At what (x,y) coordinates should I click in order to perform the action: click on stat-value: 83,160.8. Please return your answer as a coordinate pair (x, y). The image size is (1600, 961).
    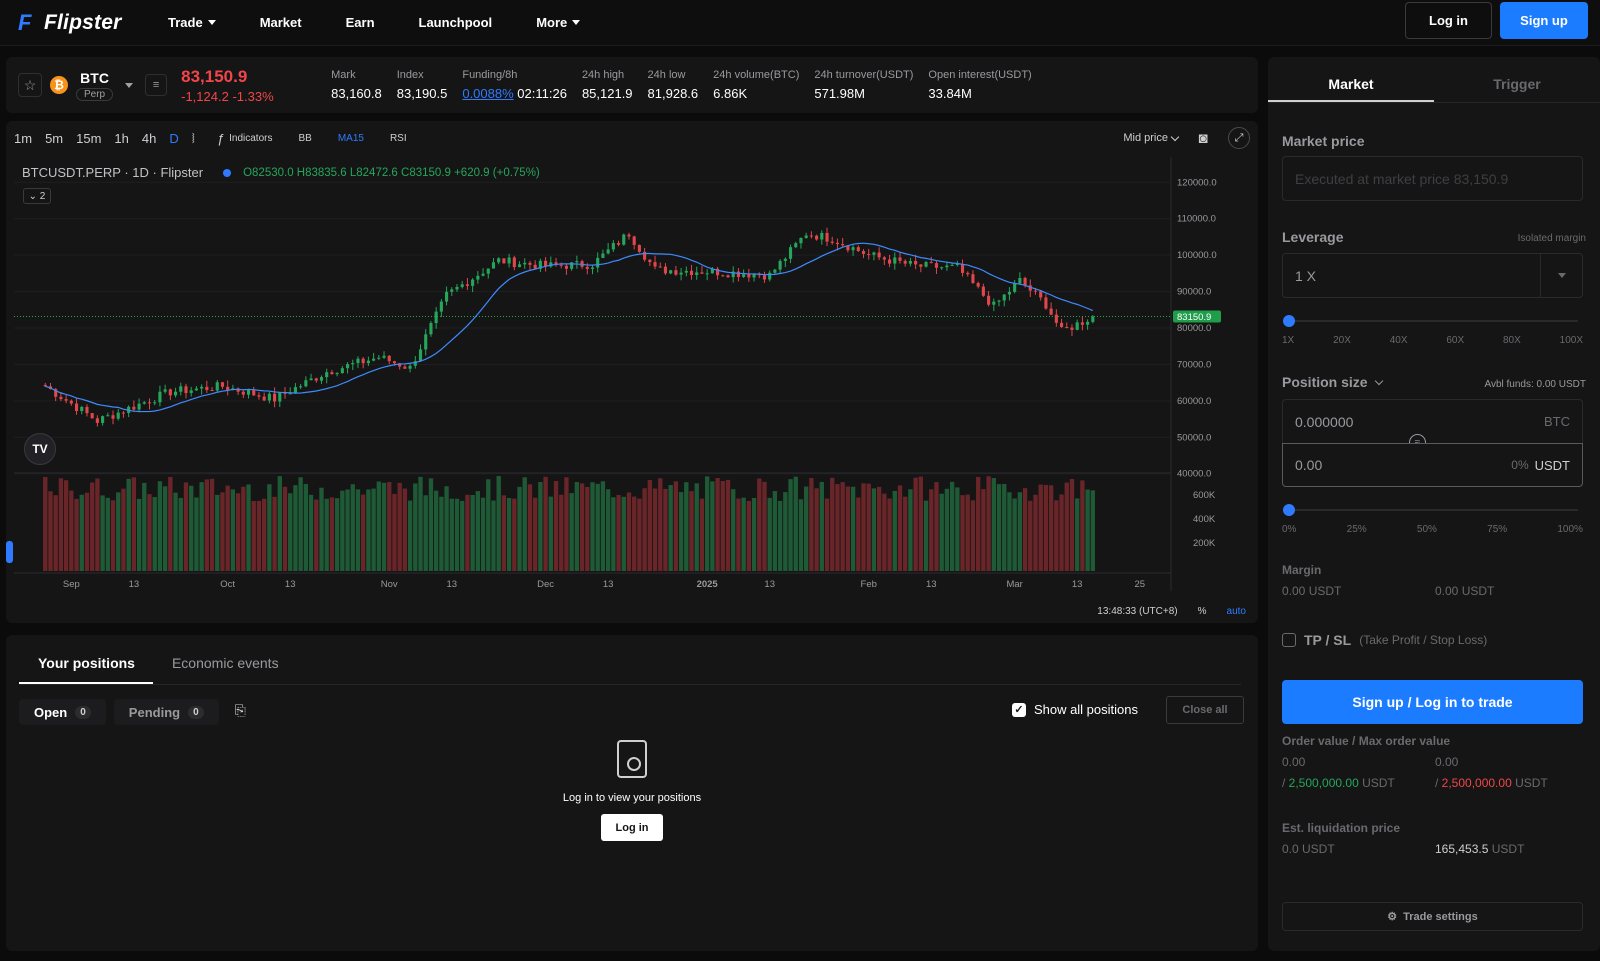
    Looking at the image, I should click on (356, 93).